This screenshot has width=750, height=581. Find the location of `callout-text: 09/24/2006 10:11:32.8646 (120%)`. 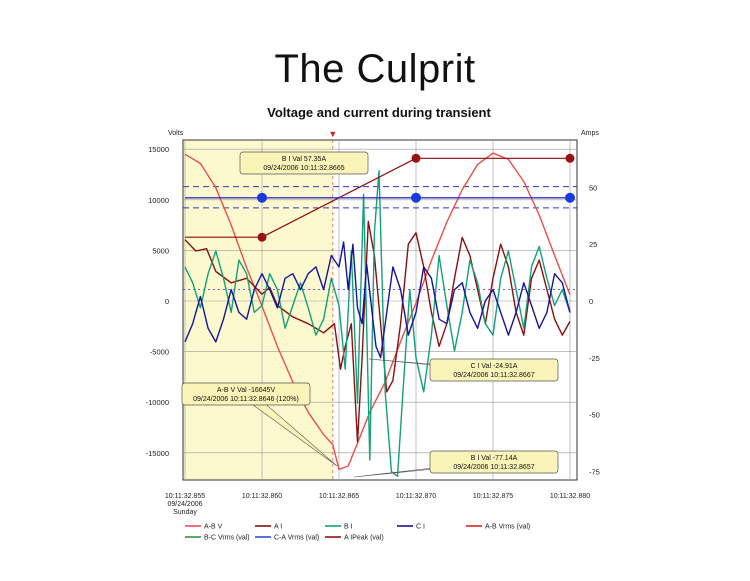

callout-text: 09/24/2006 10:11:32.8646 (120%) is located at coordinates (246, 399).